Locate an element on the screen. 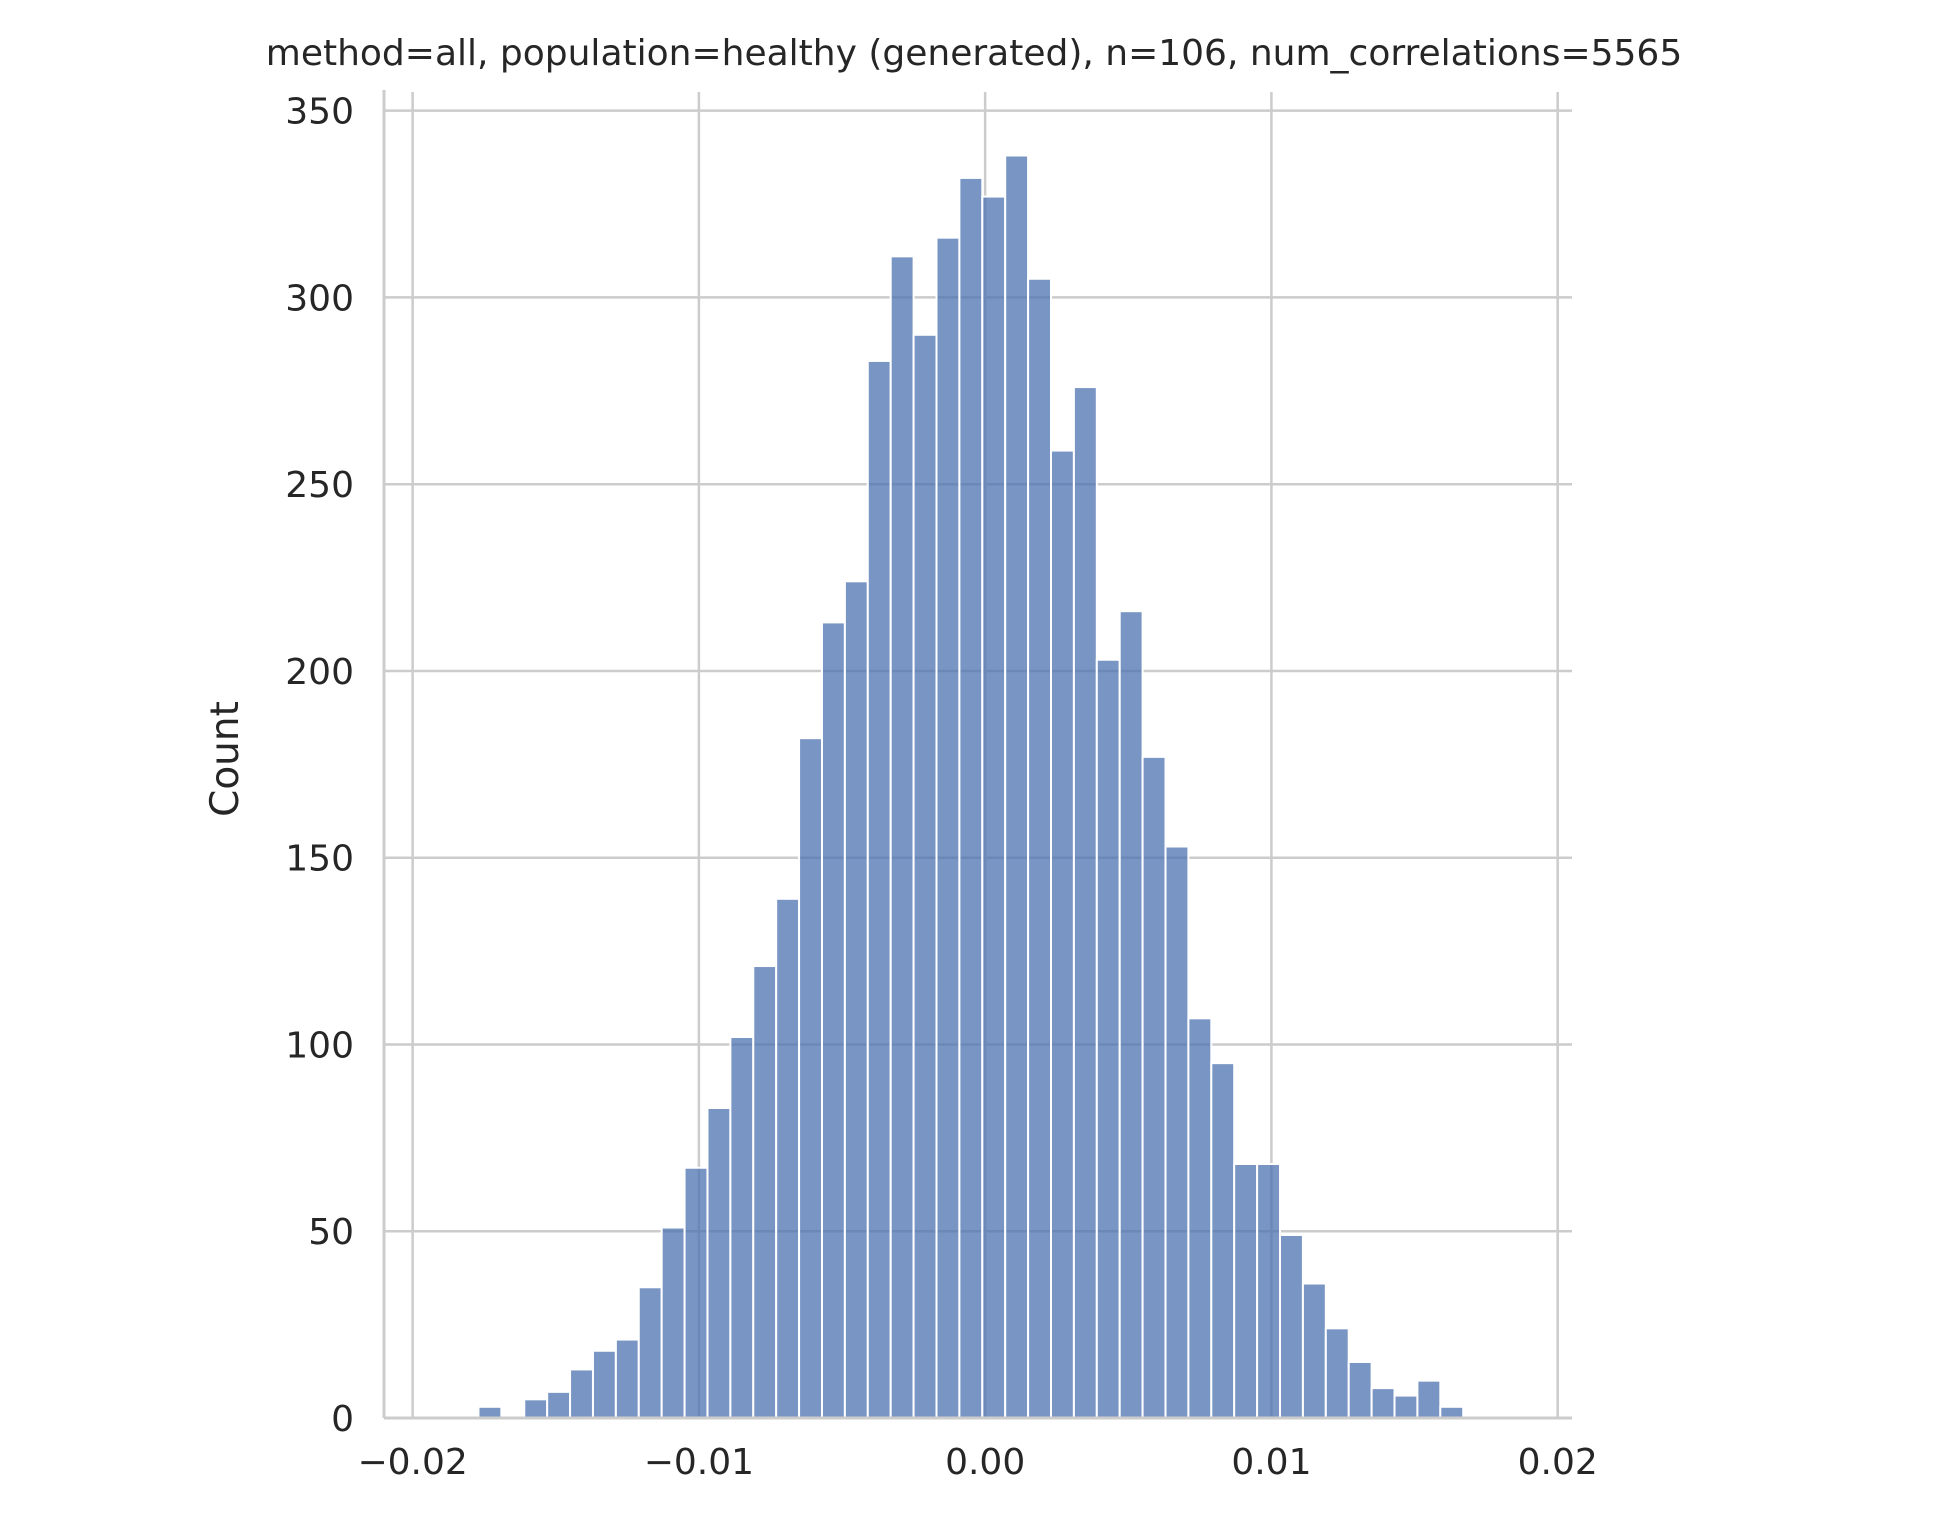  y-tick-label: 200 is located at coordinates (319, 672).